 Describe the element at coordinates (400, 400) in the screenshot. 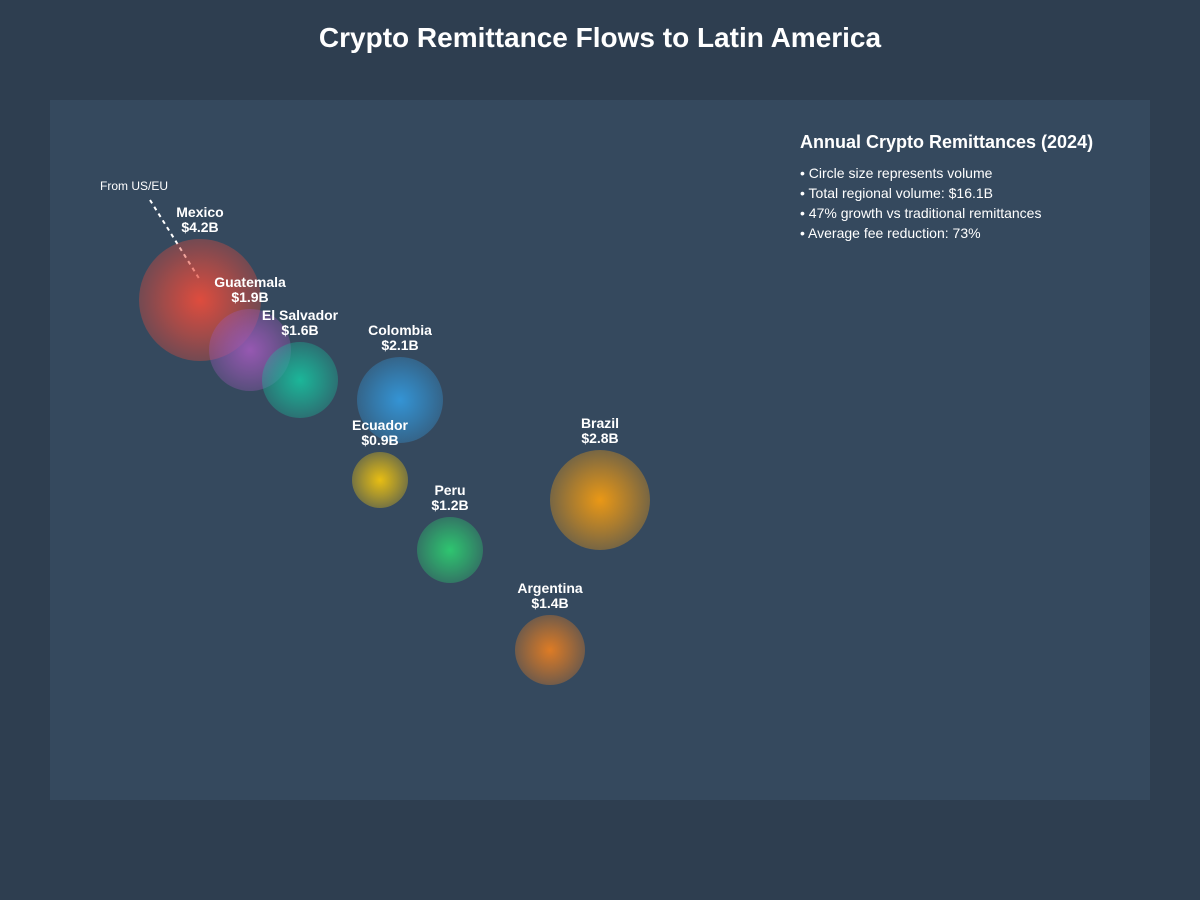

I see `bubble-colombia` at that location.